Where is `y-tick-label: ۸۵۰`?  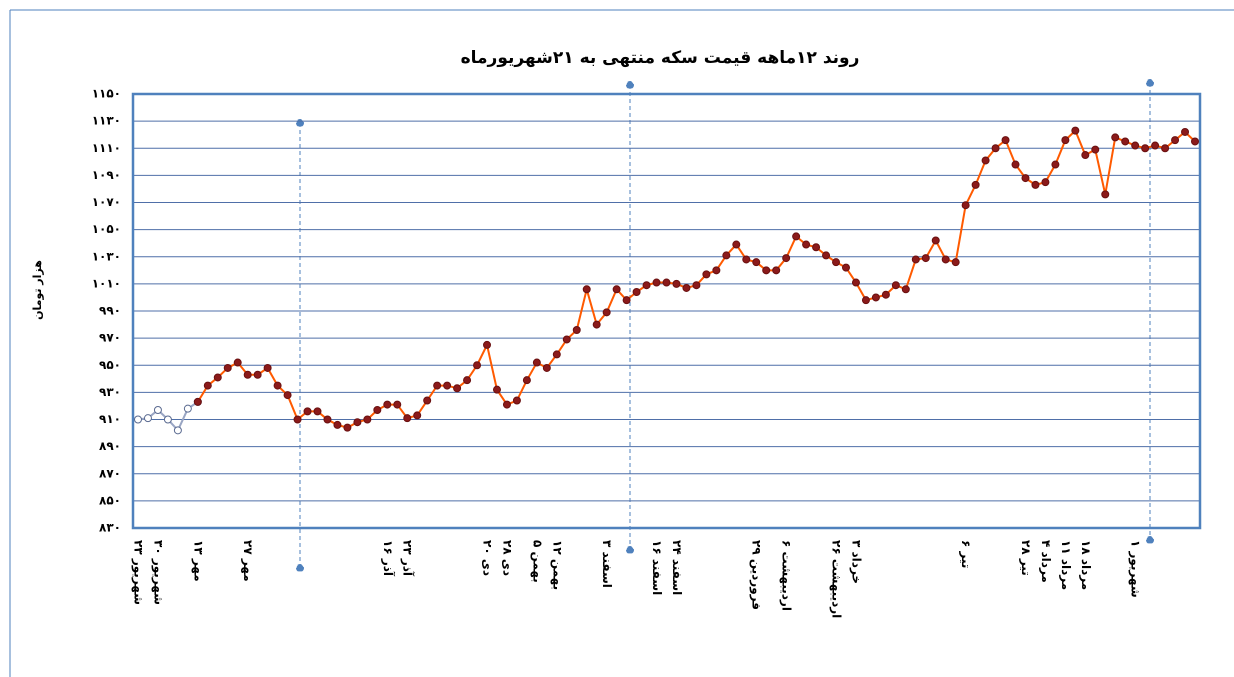 y-tick-label: ۸۵۰ is located at coordinates (110, 500).